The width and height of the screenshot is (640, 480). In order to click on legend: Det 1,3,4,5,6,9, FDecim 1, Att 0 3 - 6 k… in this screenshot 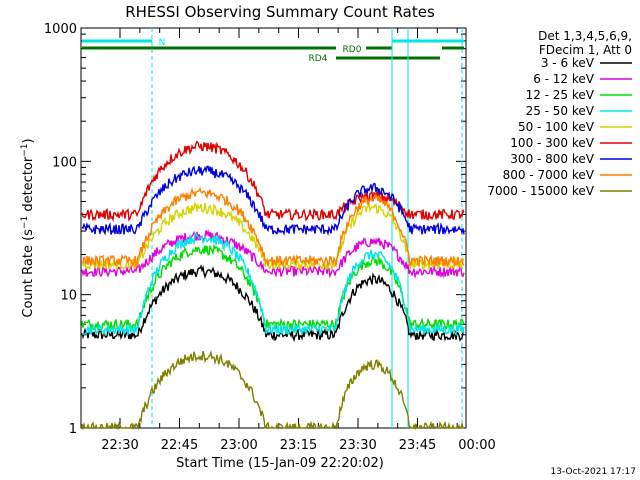, I will do `click(559, 113)`.